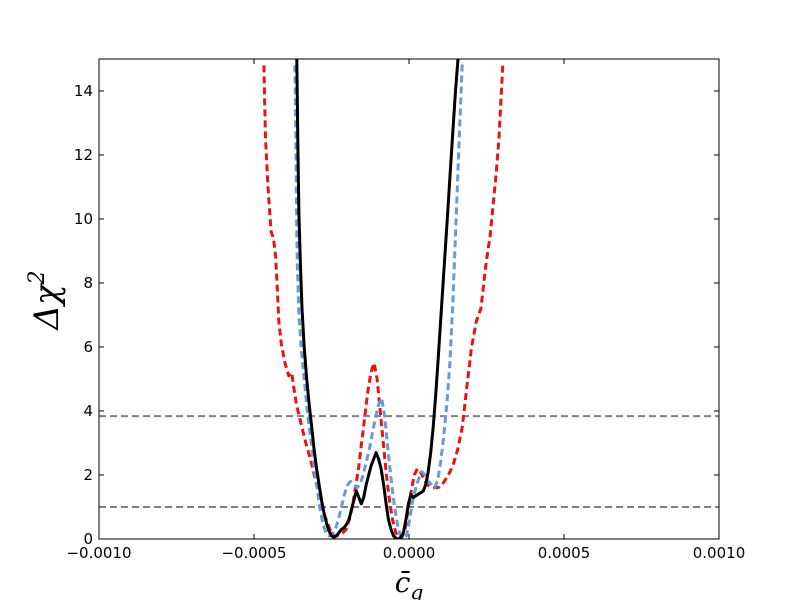  What do you see at coordinates (88, 475) in the screenshot?
I see `y-tick-label-1: 2` at bounding box center [88, 475].